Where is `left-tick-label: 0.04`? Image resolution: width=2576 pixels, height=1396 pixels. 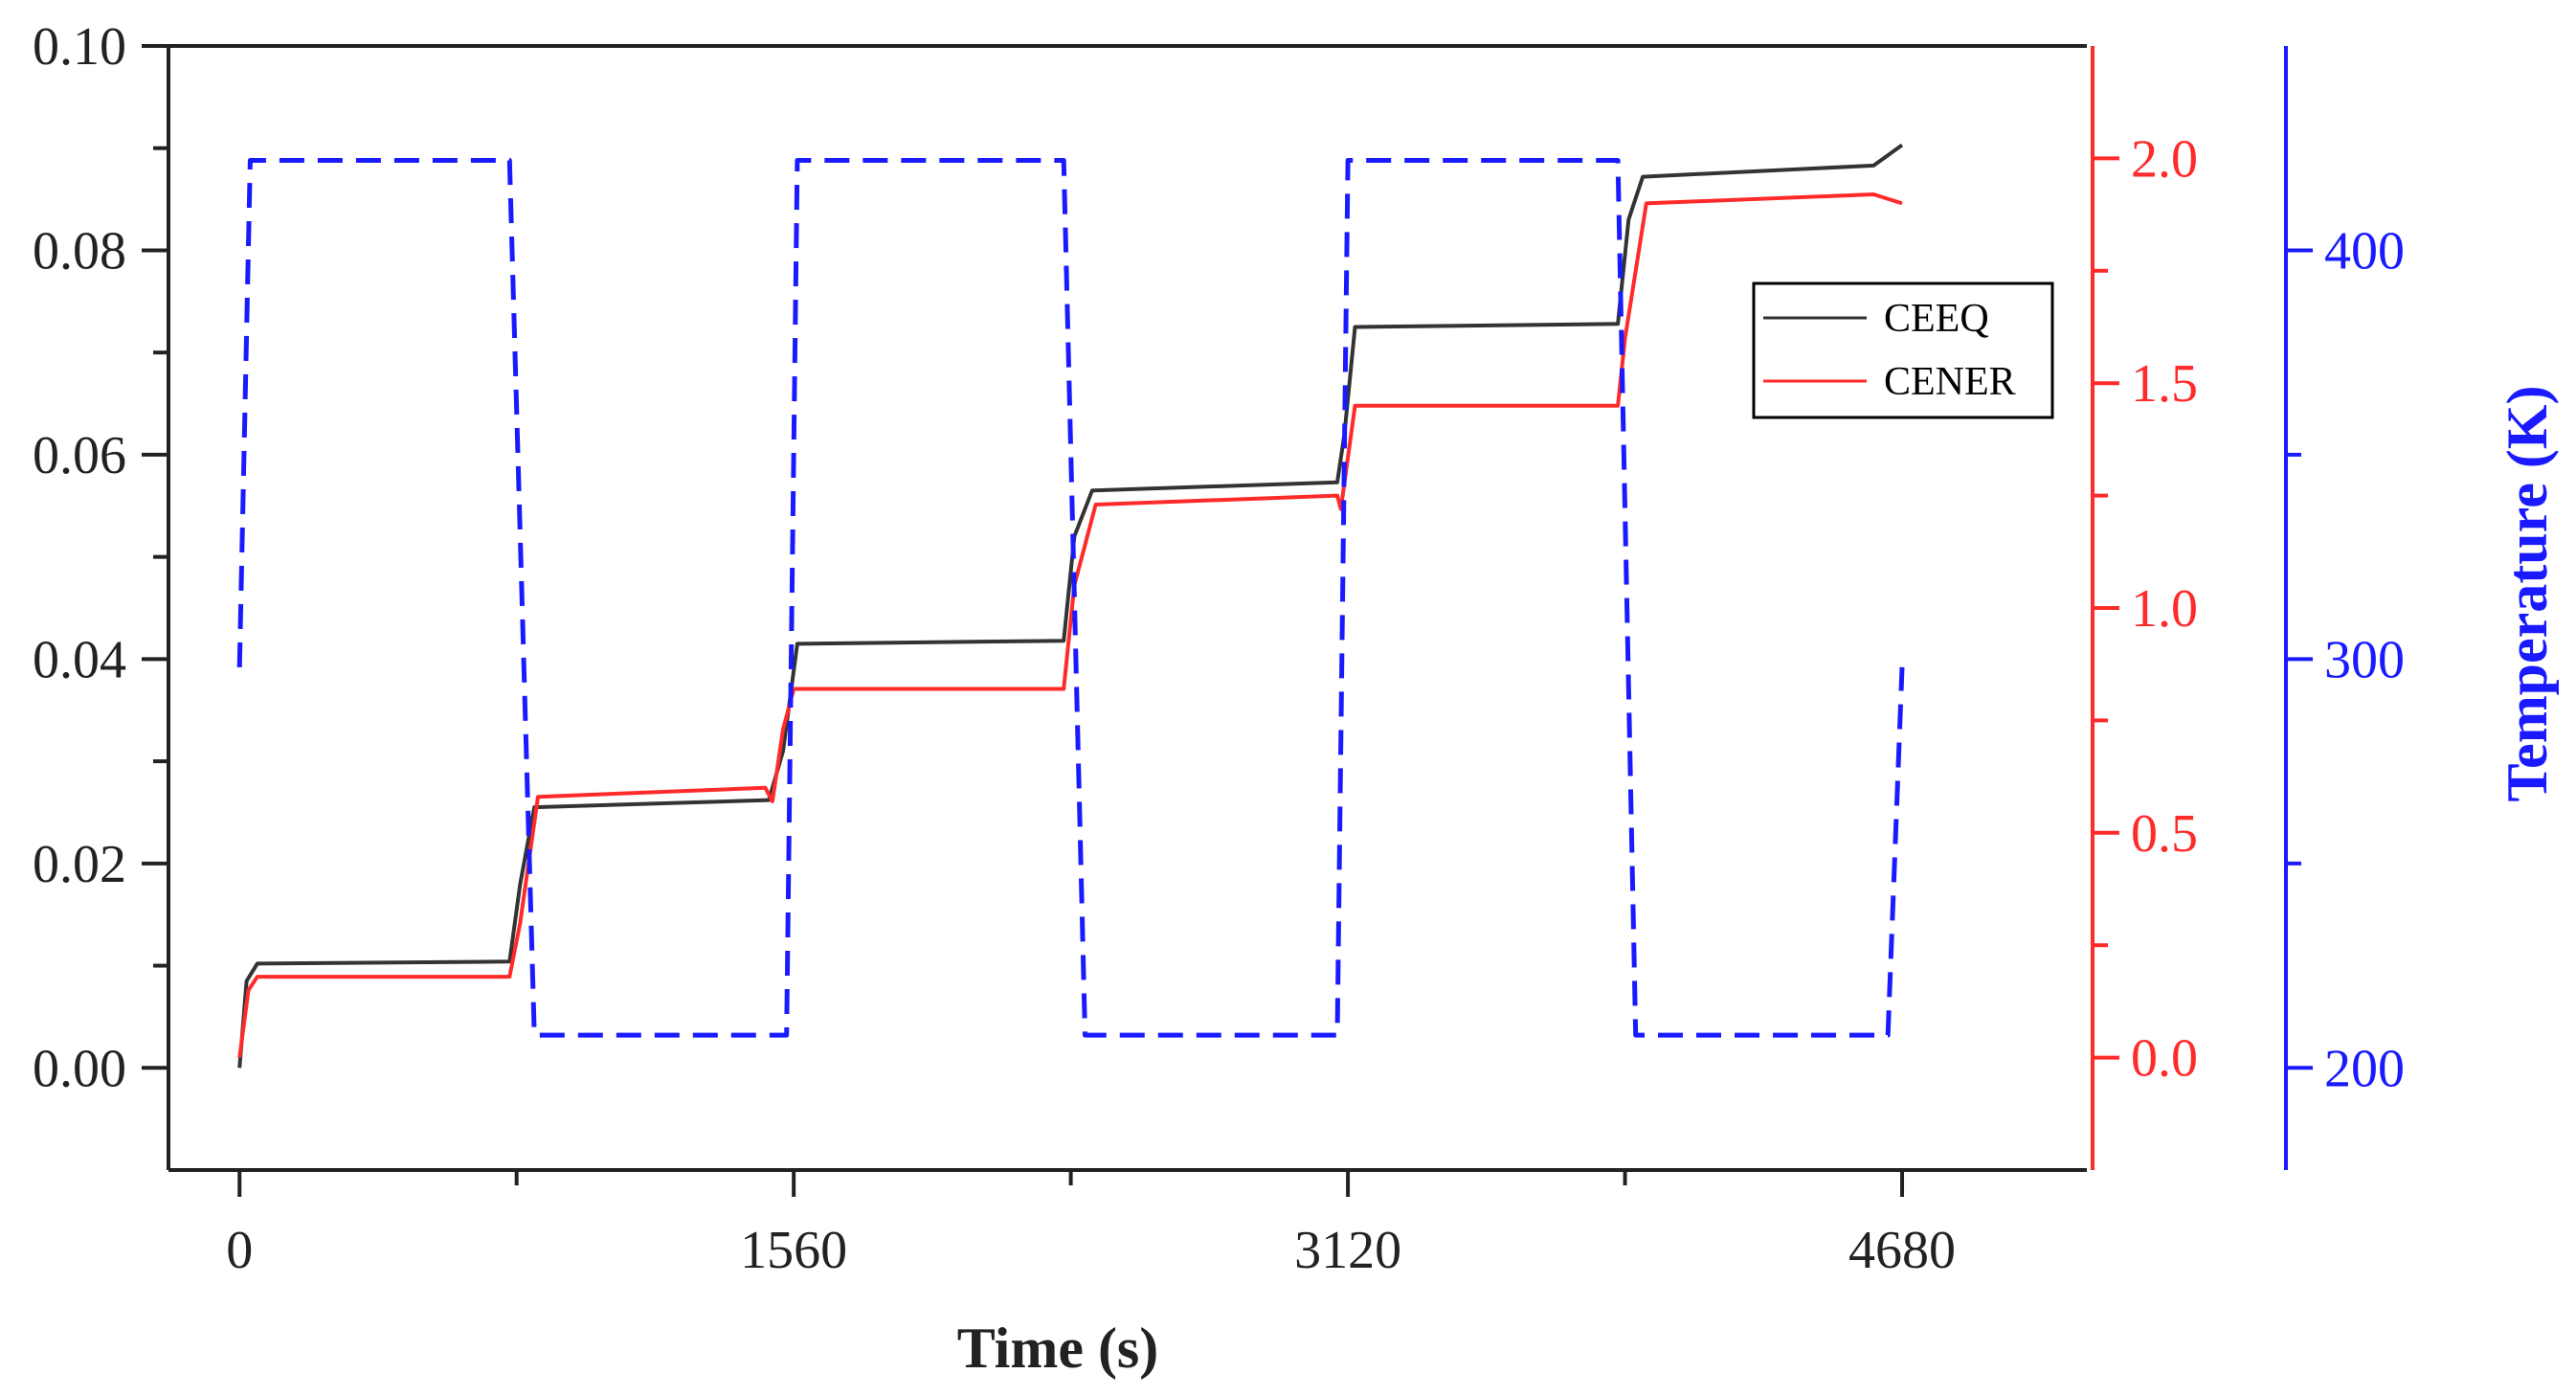 left-tick-label: 0.04 is located at coordinates (80, 659).